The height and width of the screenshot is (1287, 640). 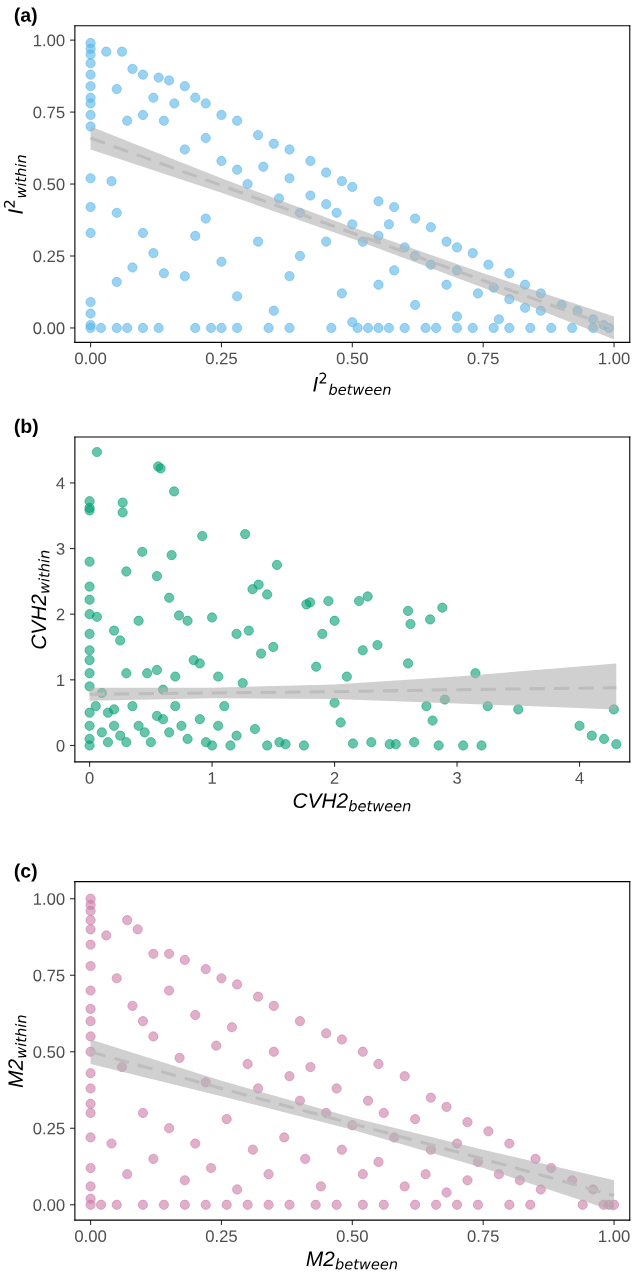 I want to click on y-tick-label: 1, so click(x=61, y=680).